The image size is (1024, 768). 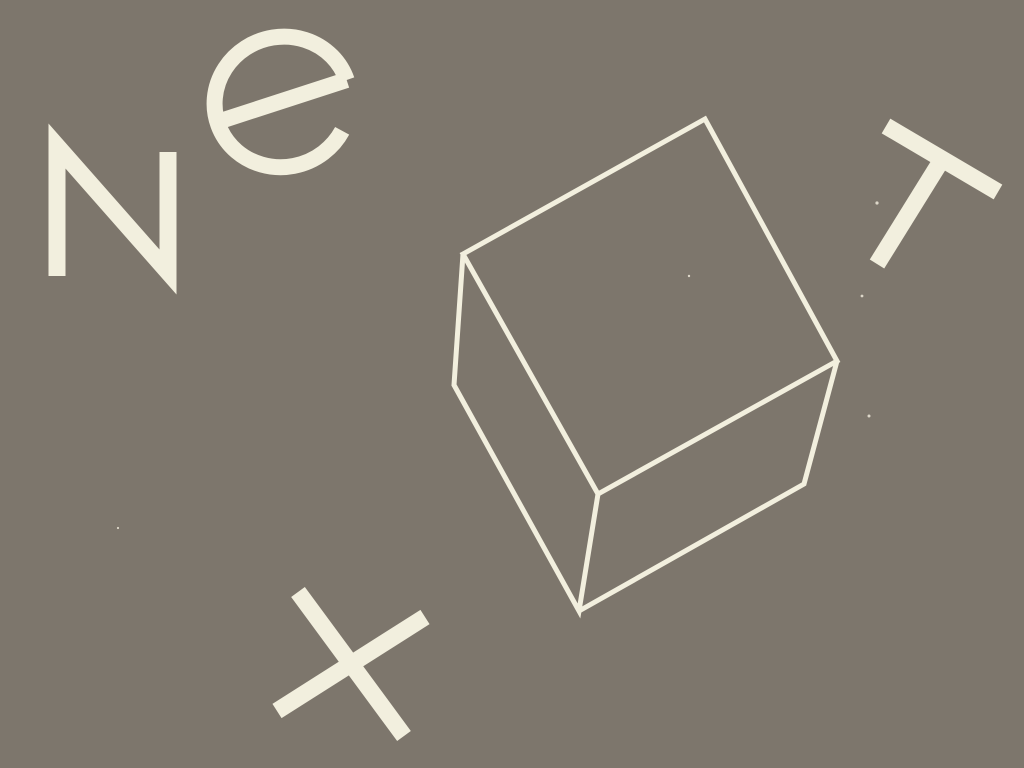 I want to click on letter-t, so click(x=936, y=193).